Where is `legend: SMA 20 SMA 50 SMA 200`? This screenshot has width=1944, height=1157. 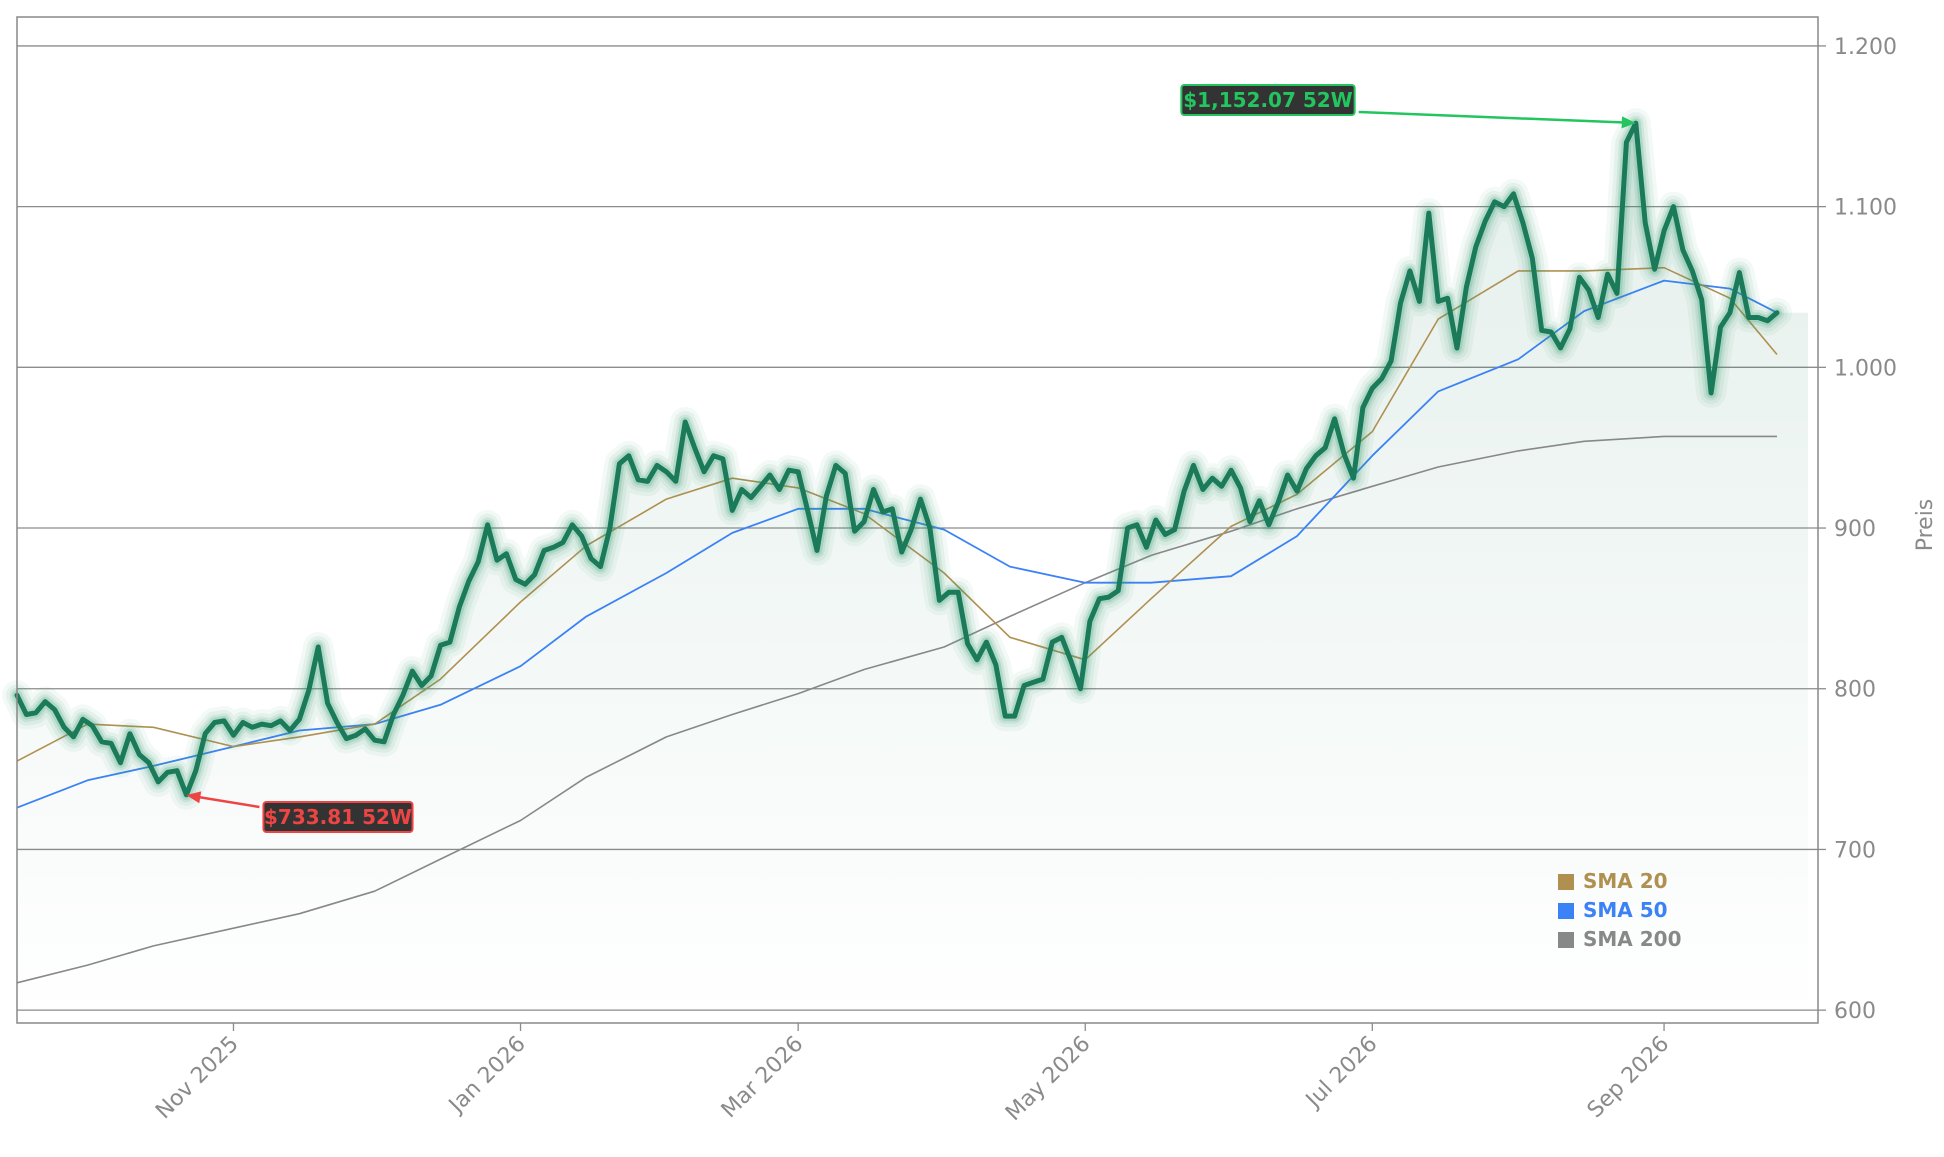 legend: SMA 20 SMA 50 SMA 200 is located at coordinates (1620, 910).